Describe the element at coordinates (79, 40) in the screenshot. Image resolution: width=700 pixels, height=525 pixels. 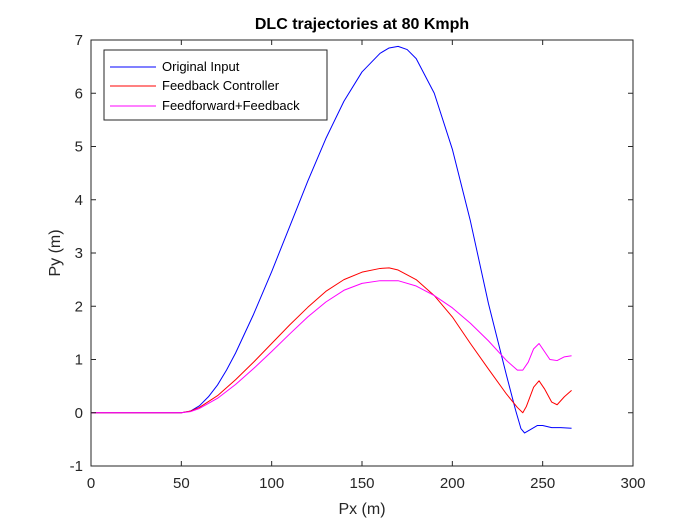
I see `y-tick-label: 7` at that location.